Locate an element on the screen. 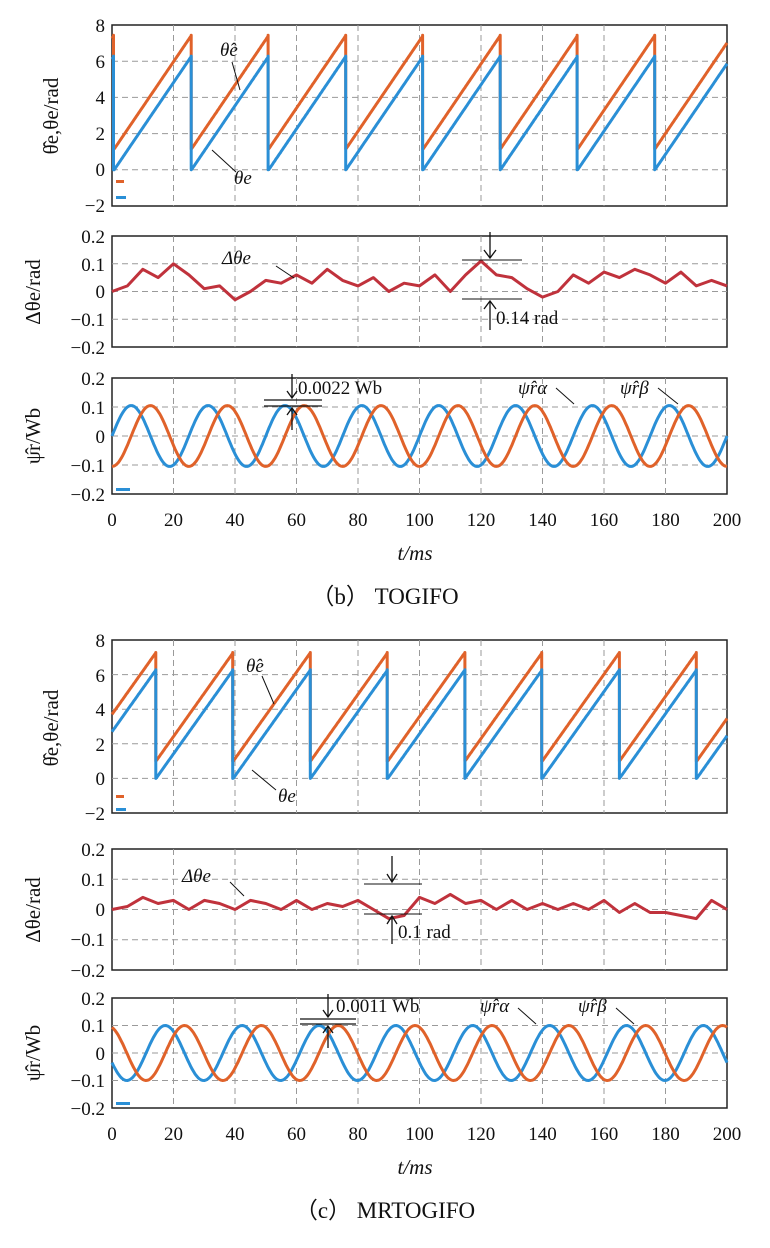 This screenshot has width=770, height=1248. annotation-label: θ̂e is located at coordinates (229, 50).